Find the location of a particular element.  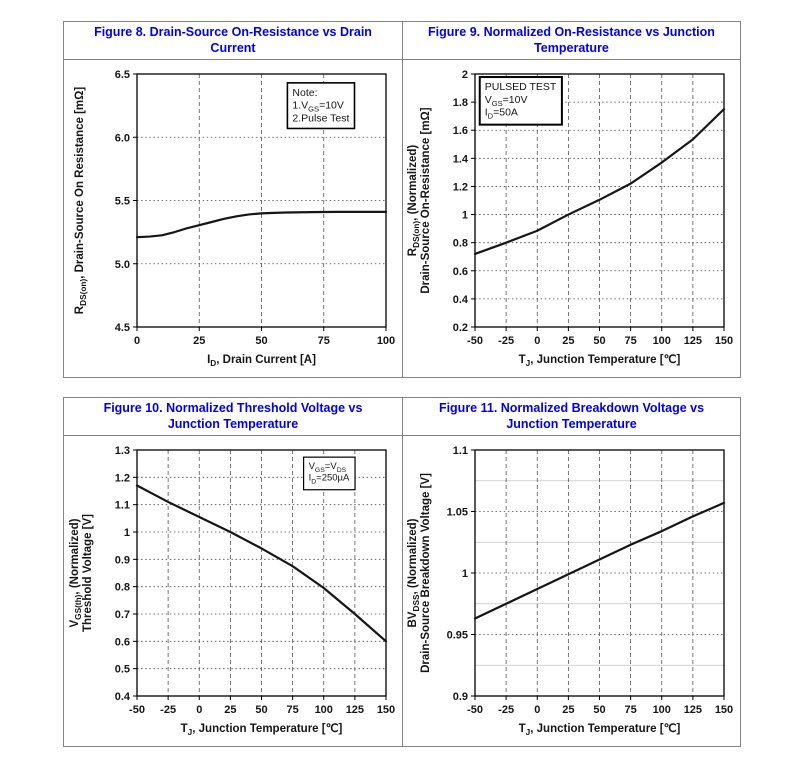

svg-text: PULSED TEST is located at coordinates (521, 87).